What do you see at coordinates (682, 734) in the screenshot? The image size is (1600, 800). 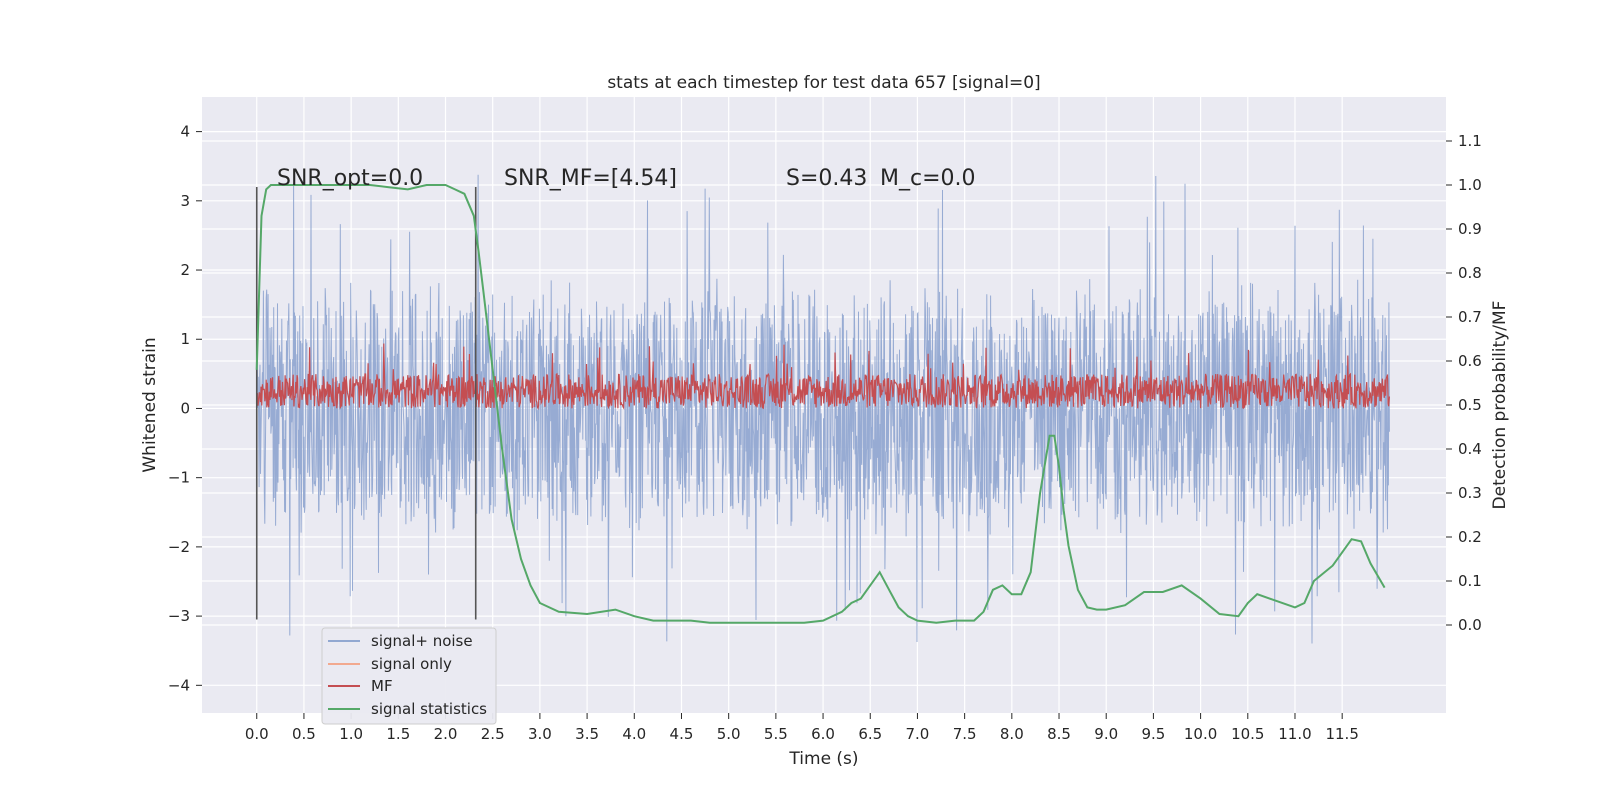 I see `x-tick-label: 4.5` at bounding box center [682, 734].